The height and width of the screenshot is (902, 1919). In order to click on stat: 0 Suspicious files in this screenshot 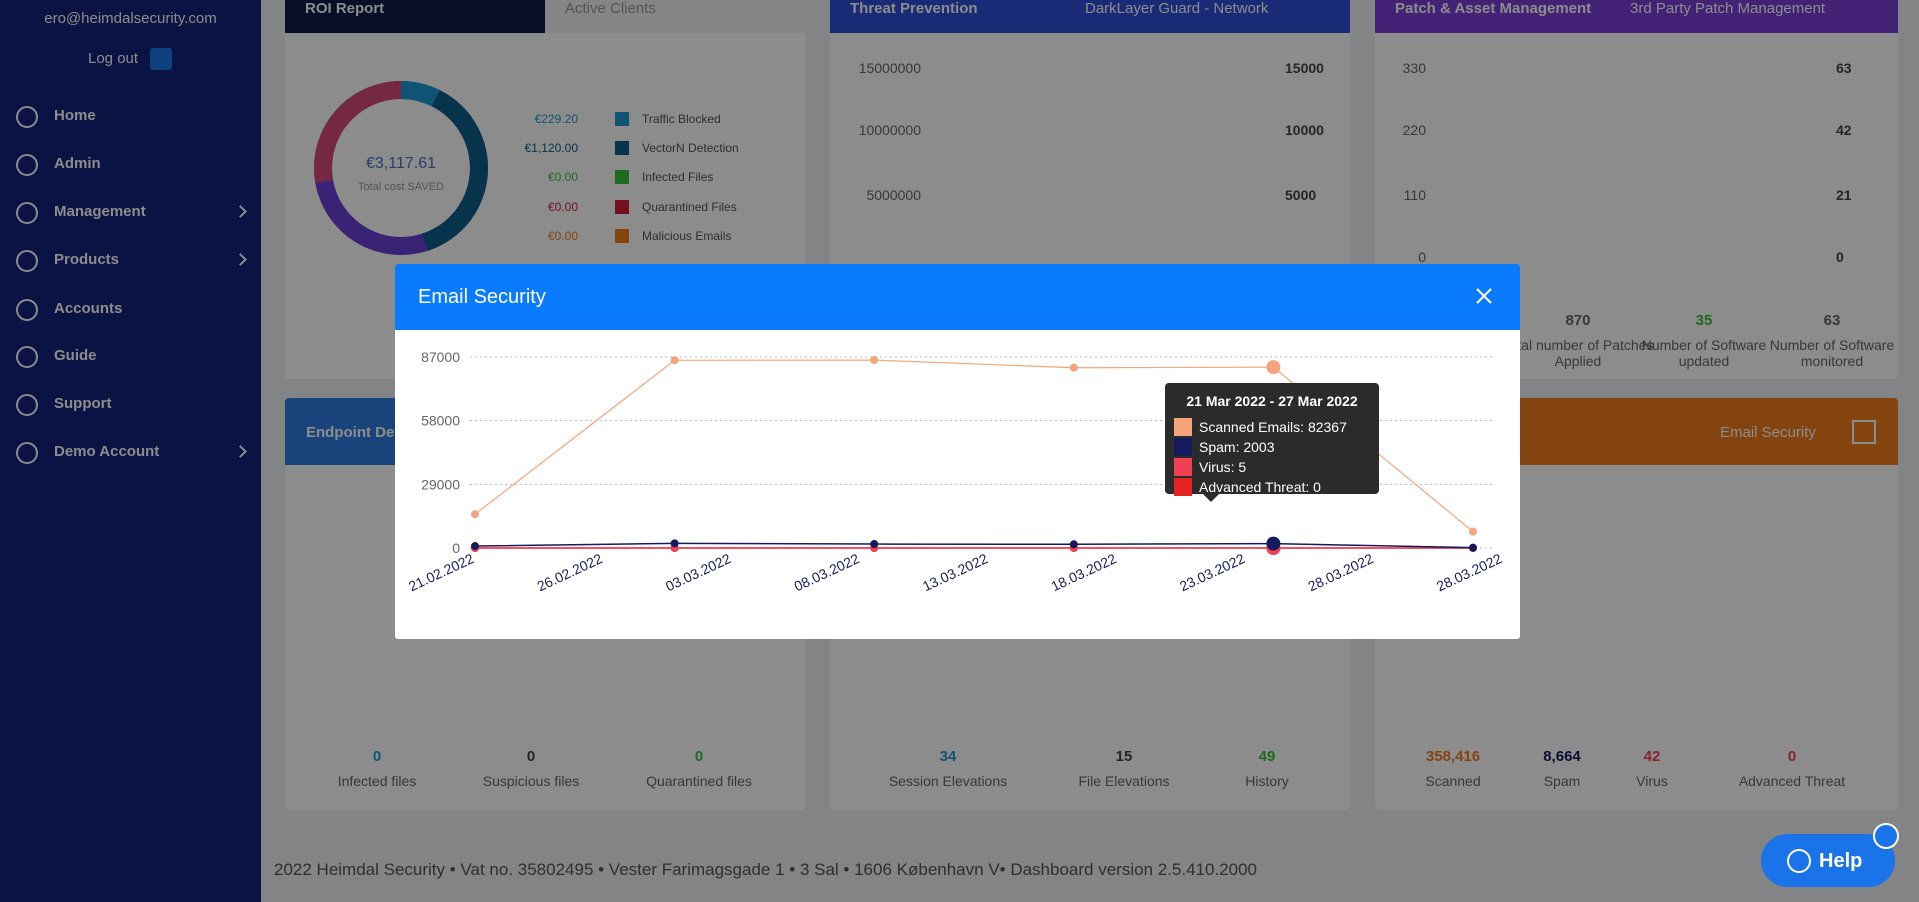, I will do `click(531, 768)`.